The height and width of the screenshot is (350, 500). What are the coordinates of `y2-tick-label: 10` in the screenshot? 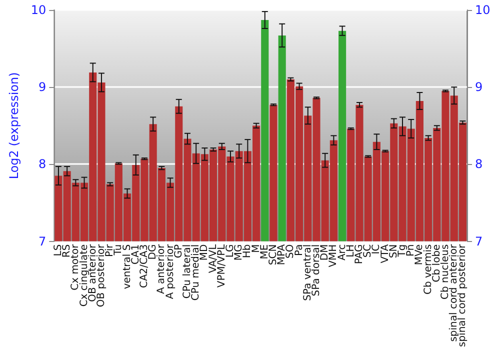 It's located at (482, 10).